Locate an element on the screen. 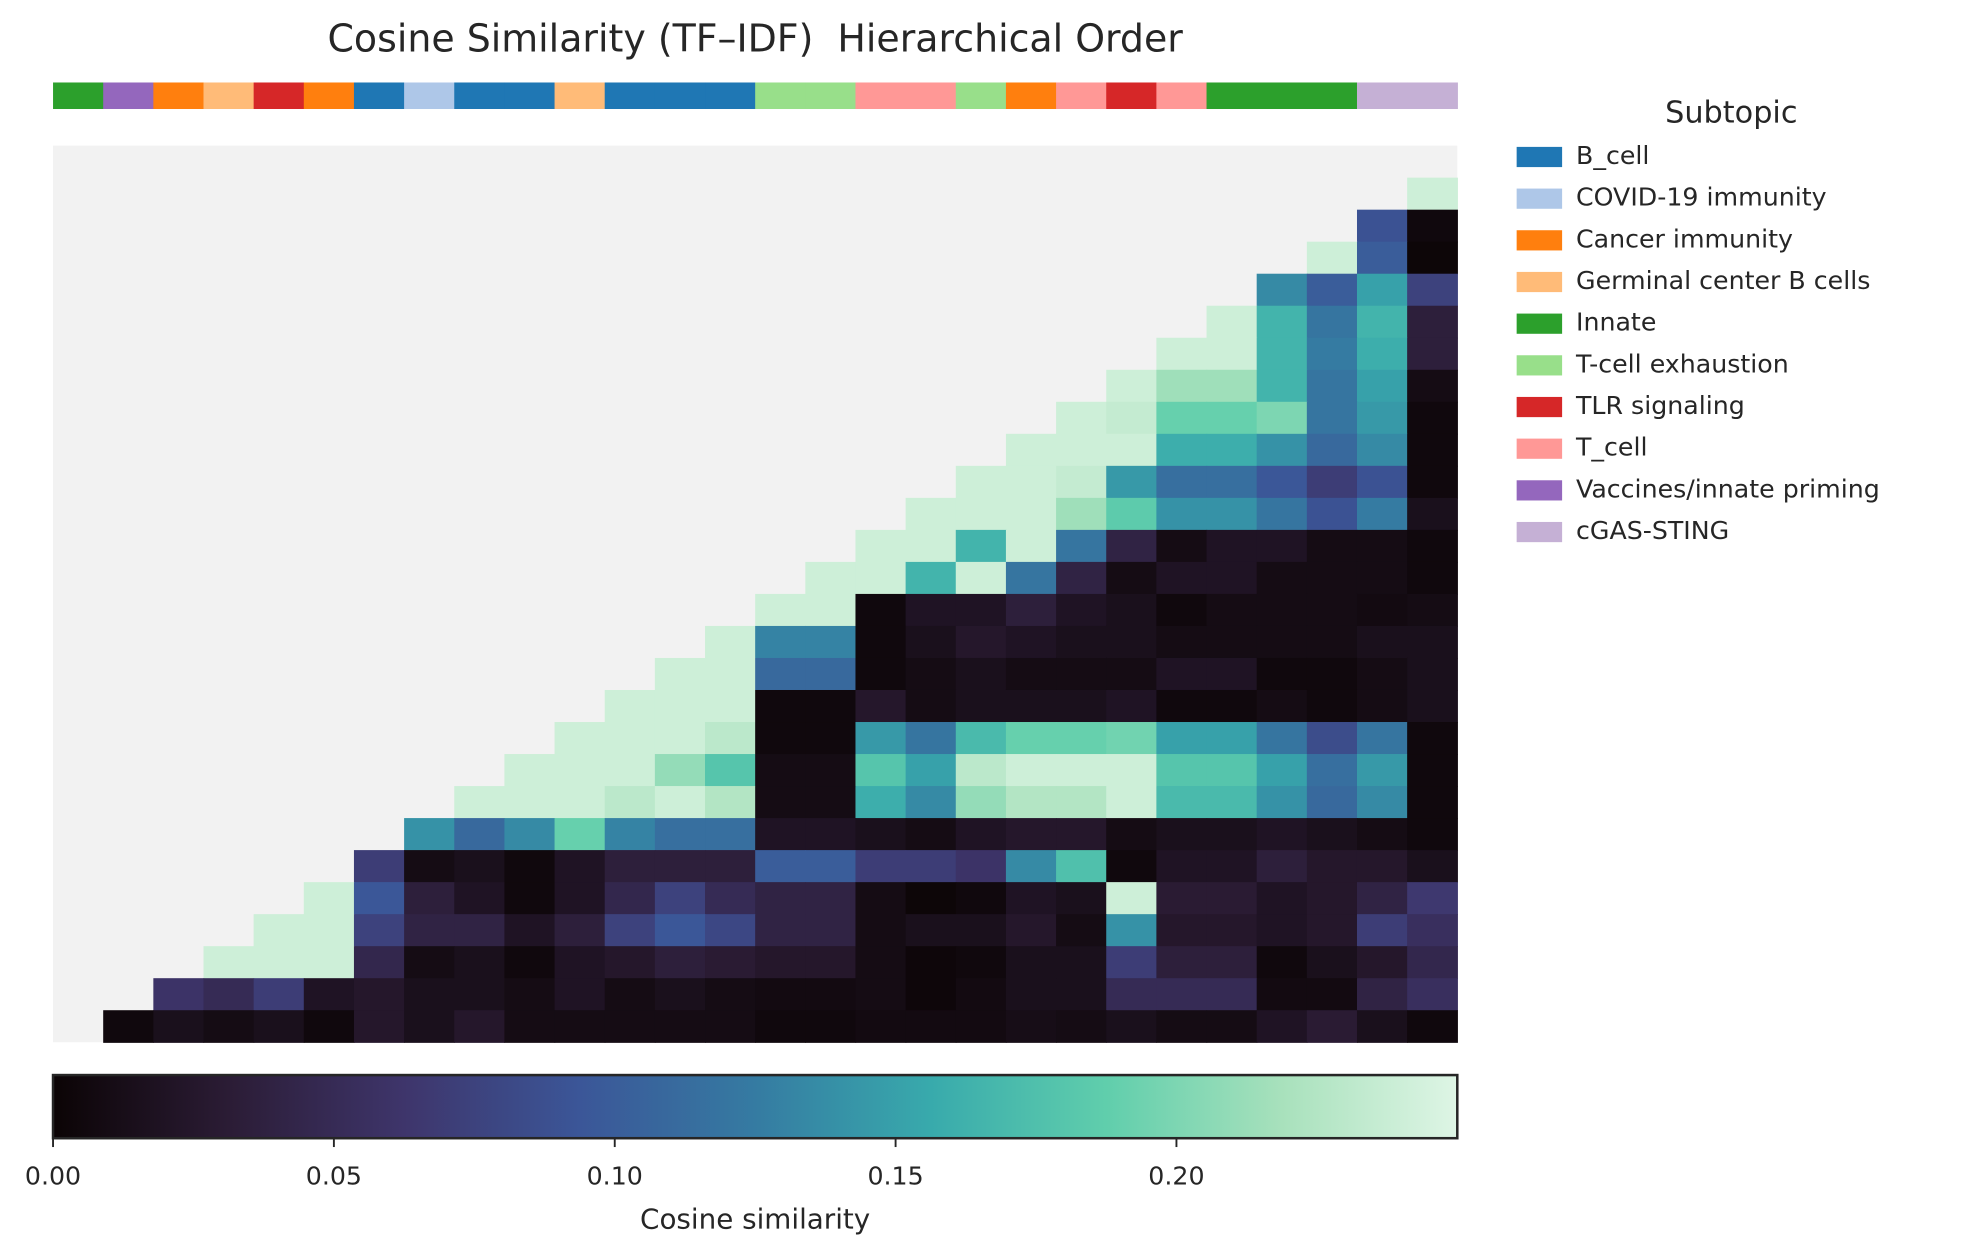 The image size is (1970, 1251). legend-label: Vaccines/innate priming is located at coordinates (1728, 488).